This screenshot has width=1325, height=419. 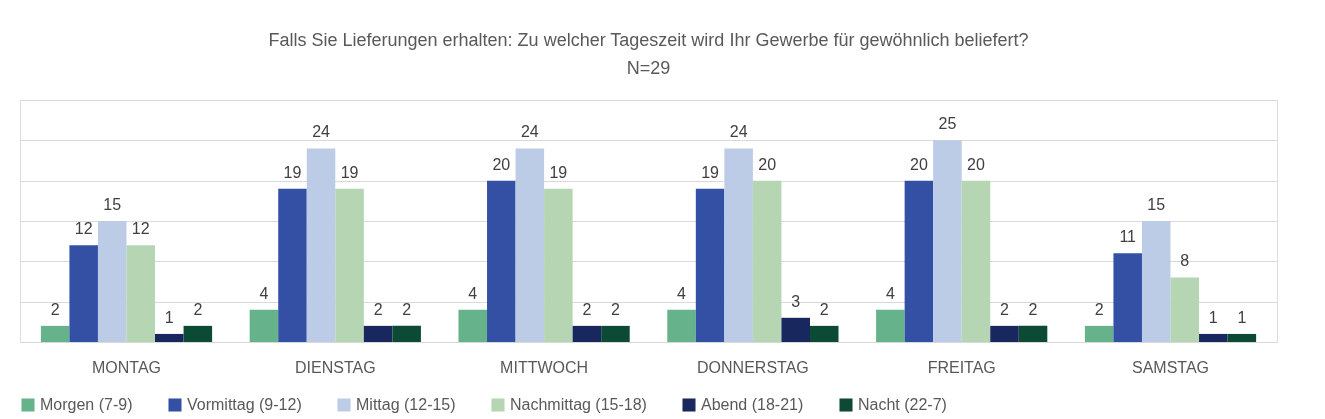 What do you see at coordinates (544, 367) in the screenshot?
I see `x-tick-label: MITTWOCH` at bounding box center [544, 367].